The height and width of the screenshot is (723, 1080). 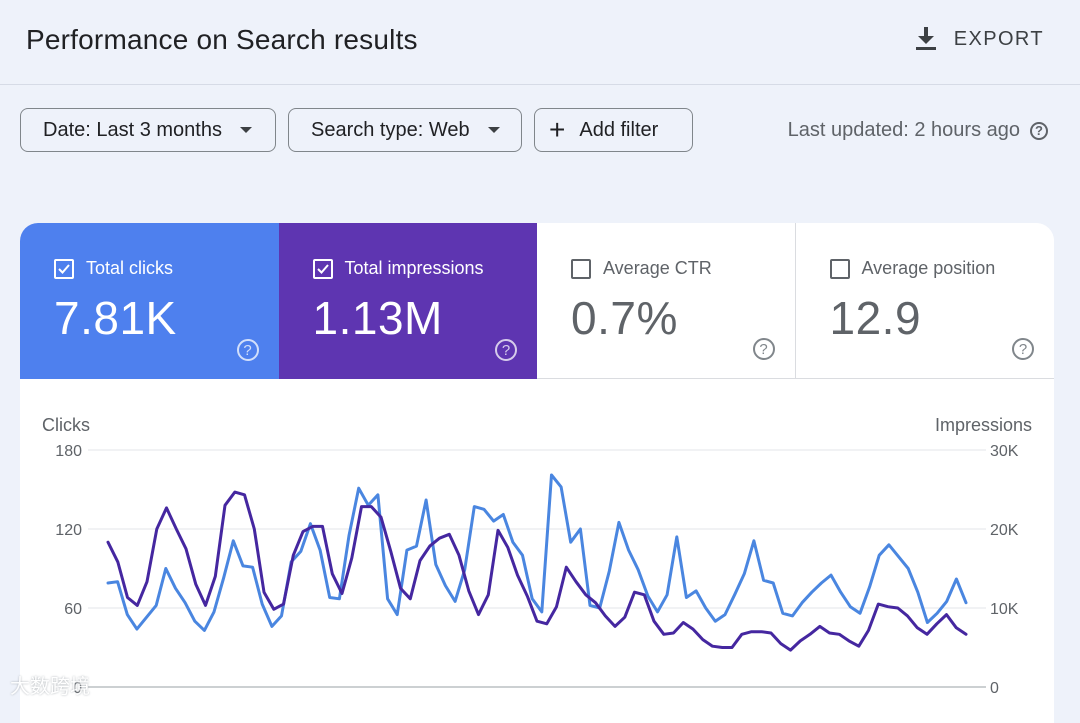 What do you see at coordinates (928, 268) in the screenshot?
I see `metric-label: Average position` at bounding box center [928, 268].